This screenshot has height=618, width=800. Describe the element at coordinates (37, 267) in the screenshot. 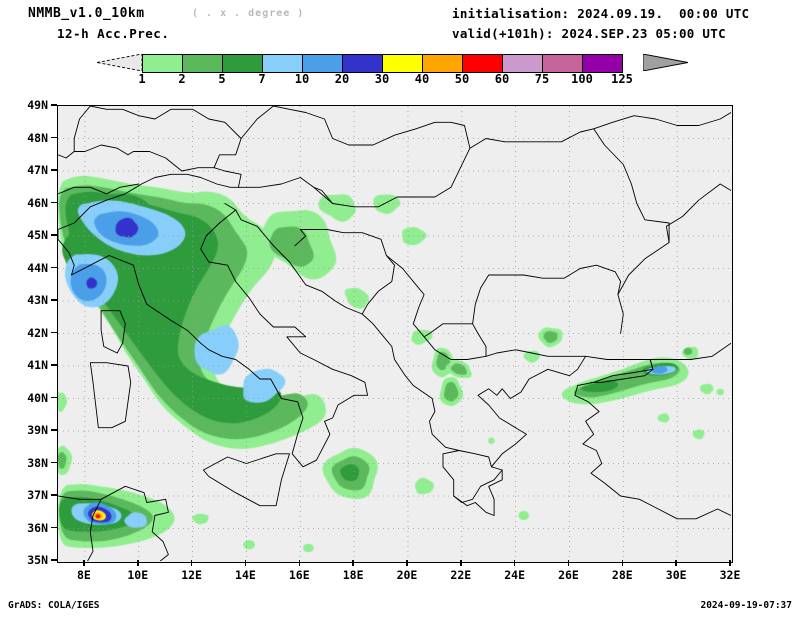

I see `y-axis-label-44N: 44N` at that location.